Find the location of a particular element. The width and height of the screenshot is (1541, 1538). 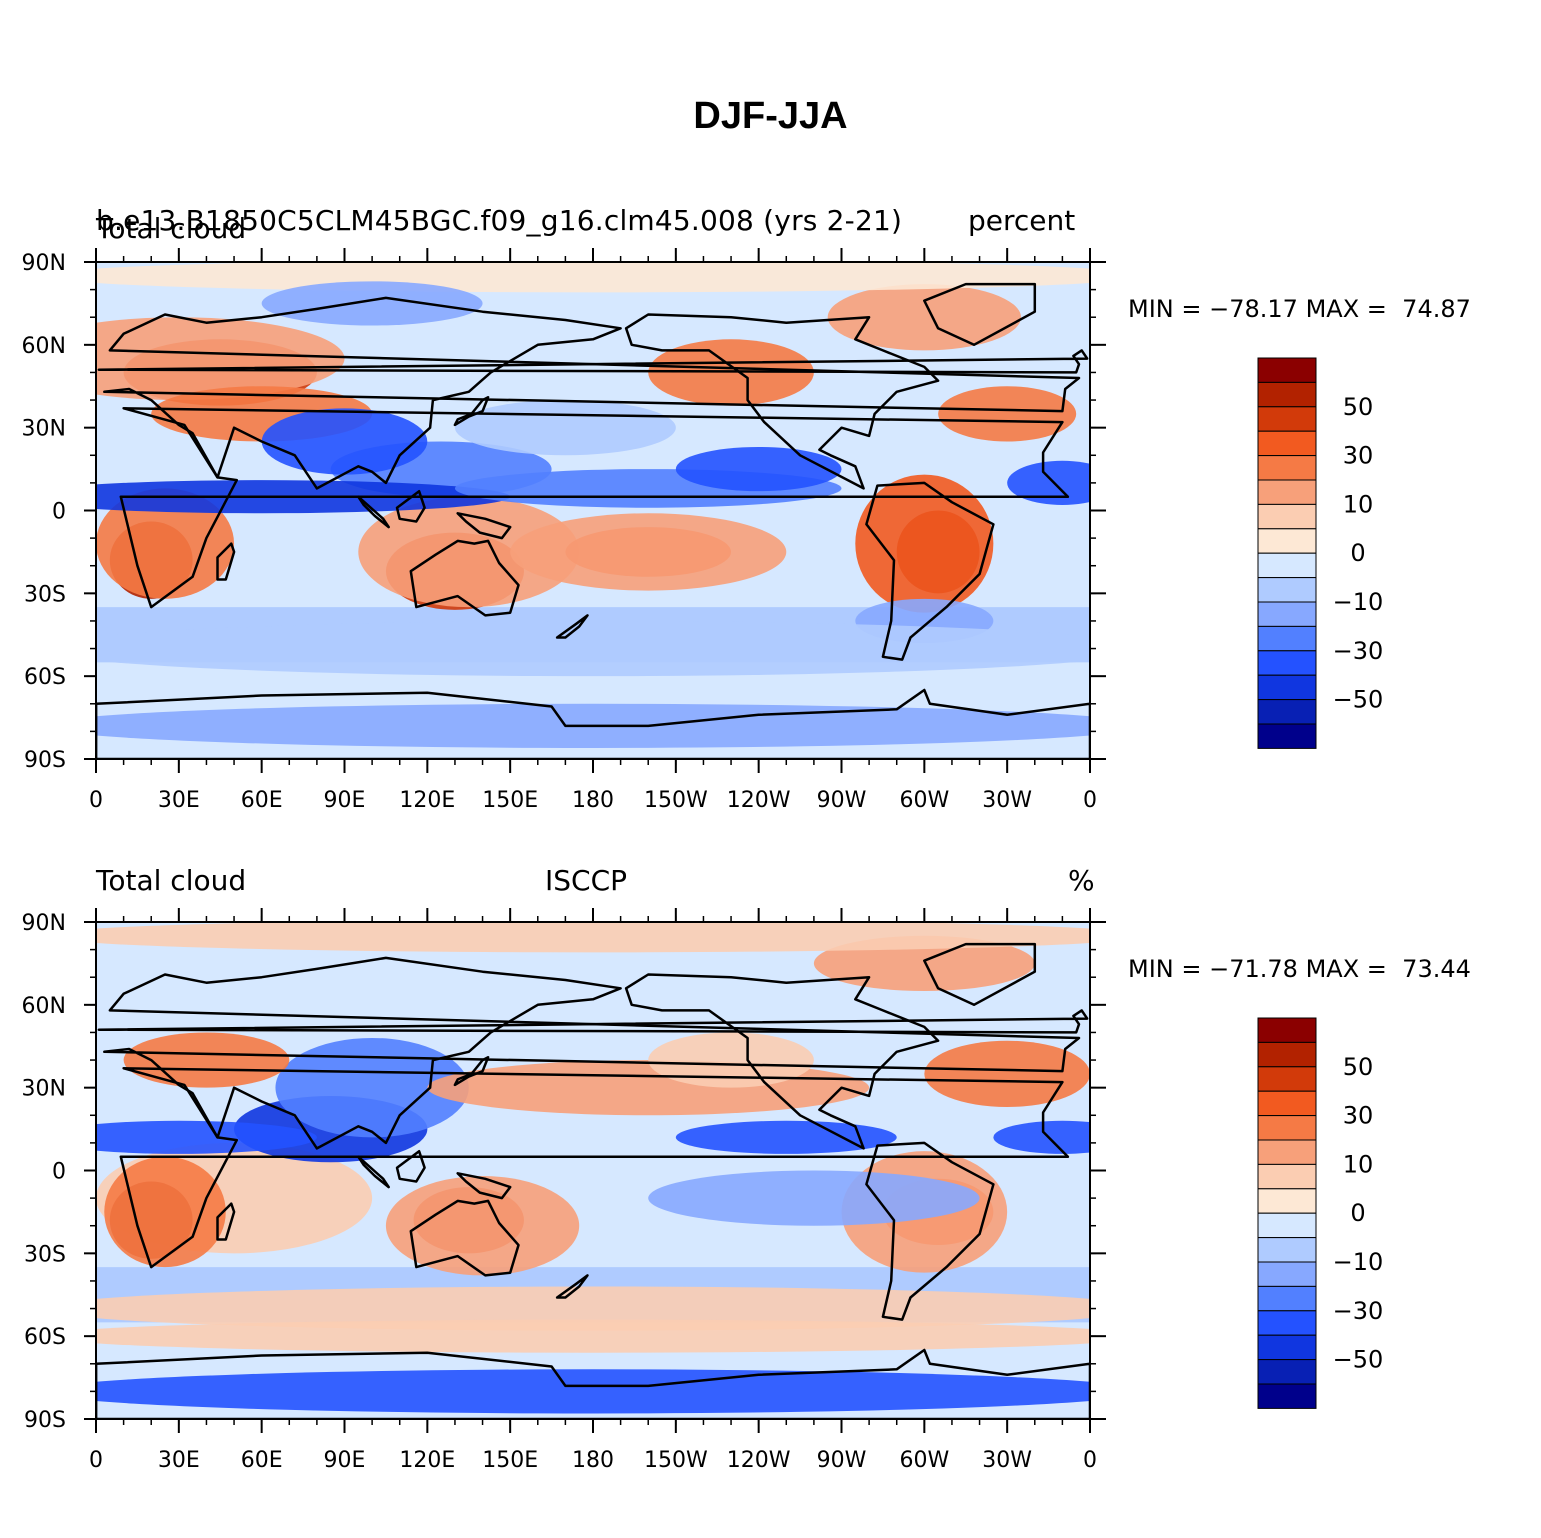

min-value: −71.78 is located at coordinates (1253, 969).